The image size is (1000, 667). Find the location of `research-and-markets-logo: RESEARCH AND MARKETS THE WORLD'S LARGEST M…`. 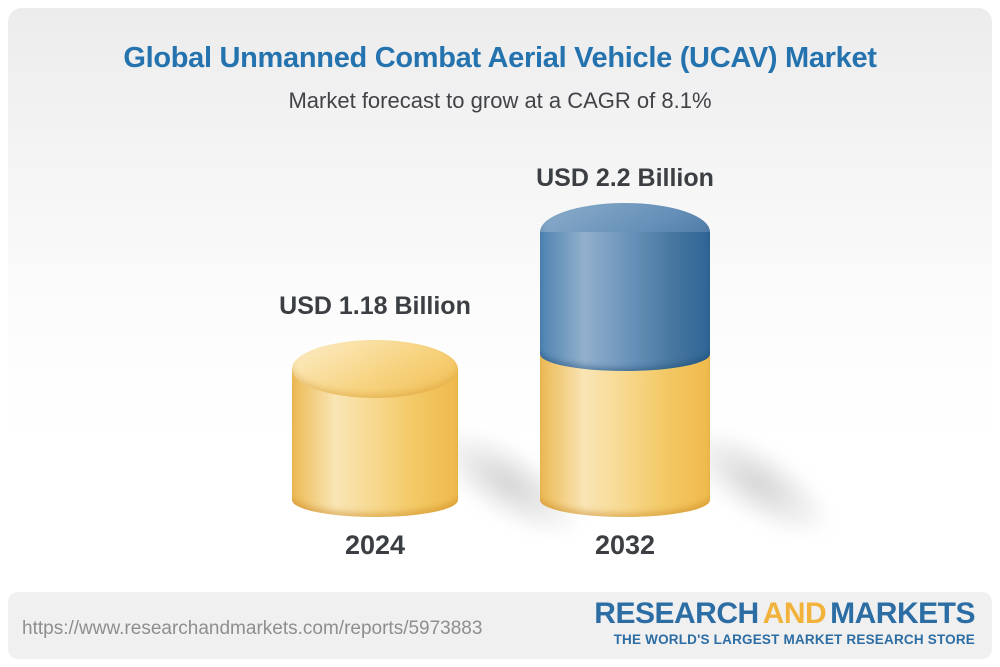

research-and-markets-logo: RESEARCH AND MARKETS THE WORLD'S LARGEST M… is located at coordinates (784, 623).